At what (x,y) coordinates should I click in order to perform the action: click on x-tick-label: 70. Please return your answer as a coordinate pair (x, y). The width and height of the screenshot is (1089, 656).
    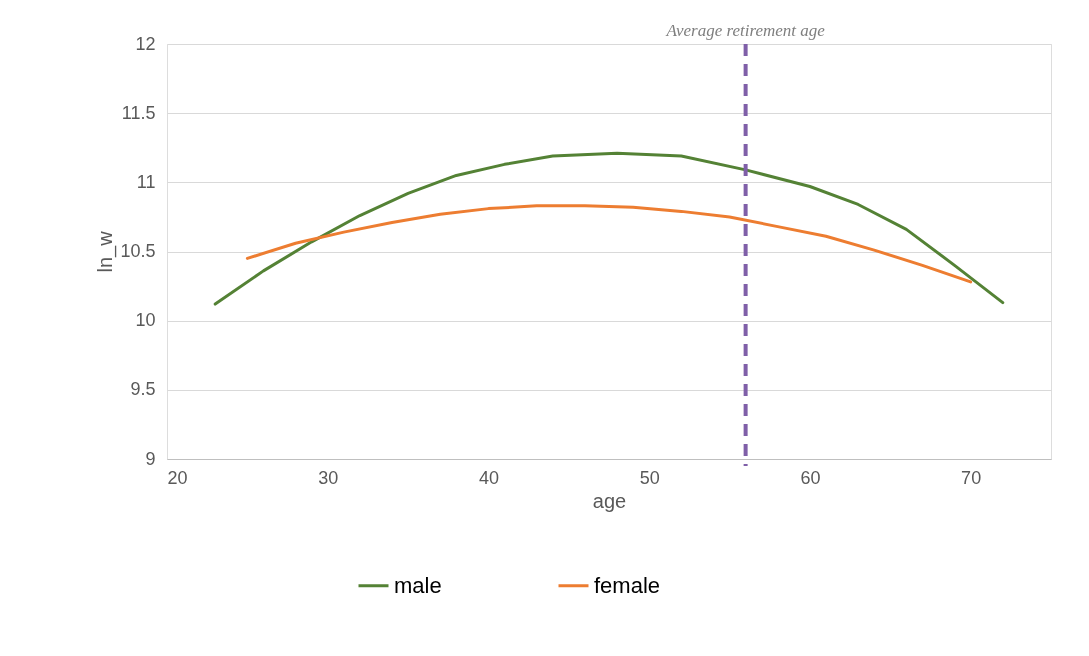
    Looking at the image, I should click on (971, 477).